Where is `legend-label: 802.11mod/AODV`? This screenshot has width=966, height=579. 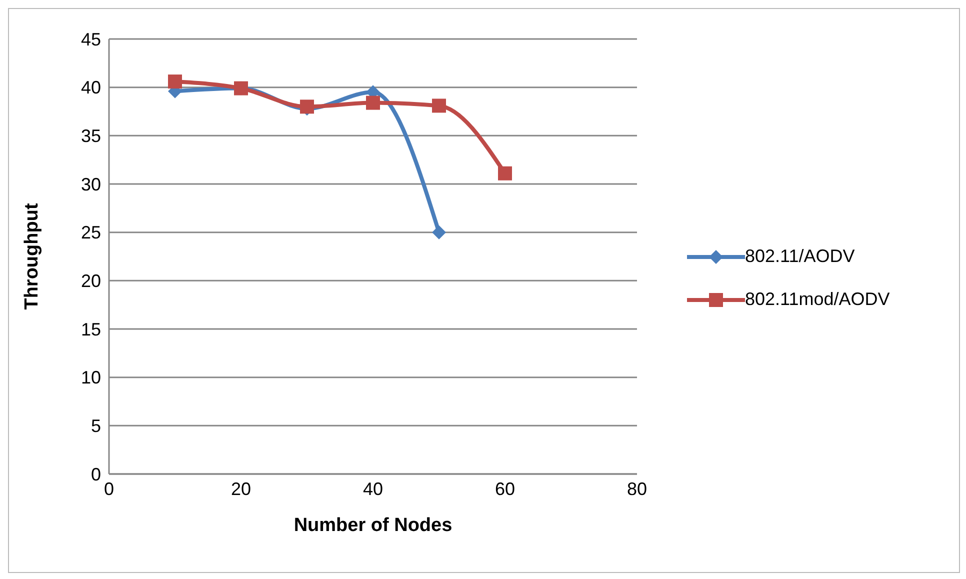 legend-label: 802.11mod/AODV is located at coordinates (817, 299).